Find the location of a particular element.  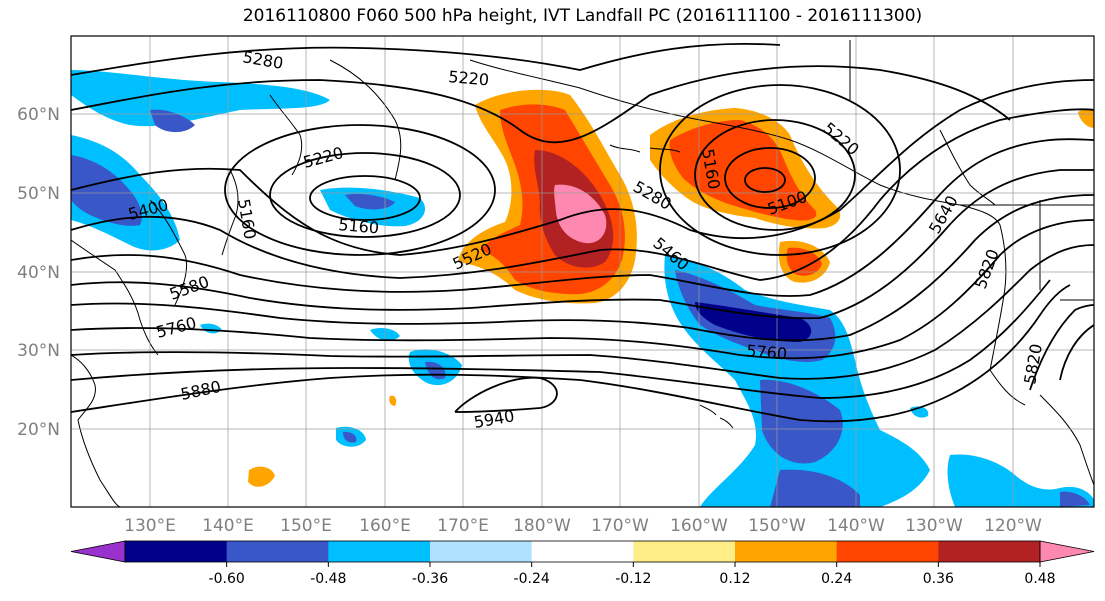

colorbar-extend-high is located at coordinates (1067, 551).